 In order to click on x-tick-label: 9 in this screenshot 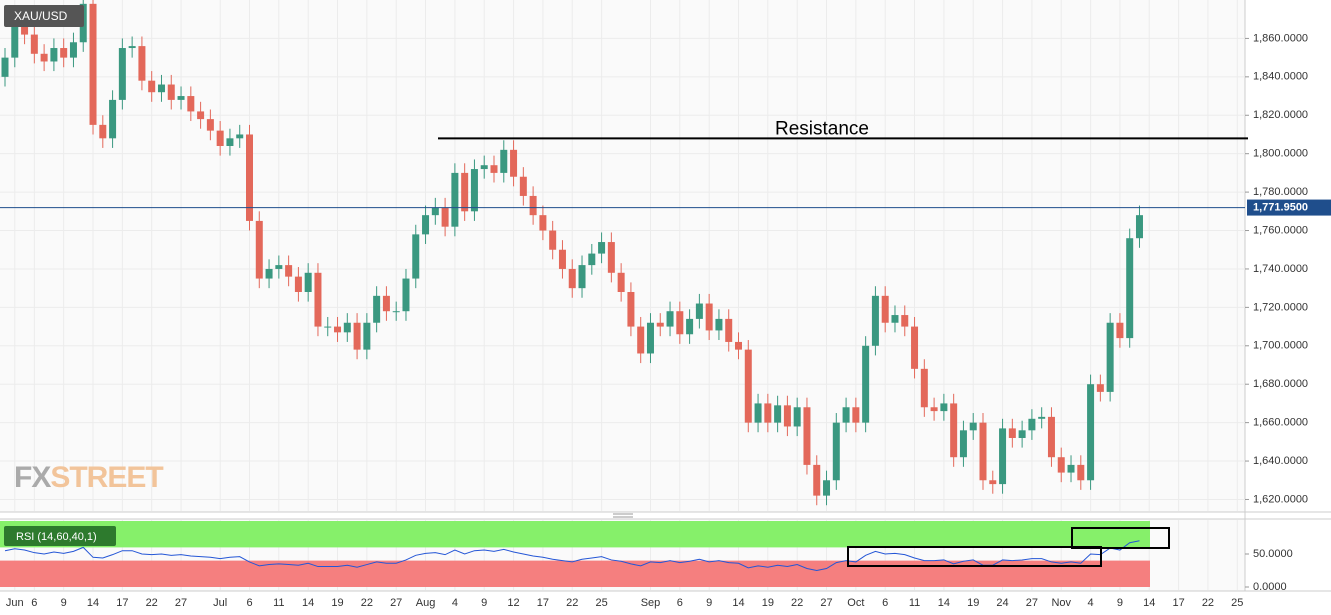, I will do `click(1120, 603)`.